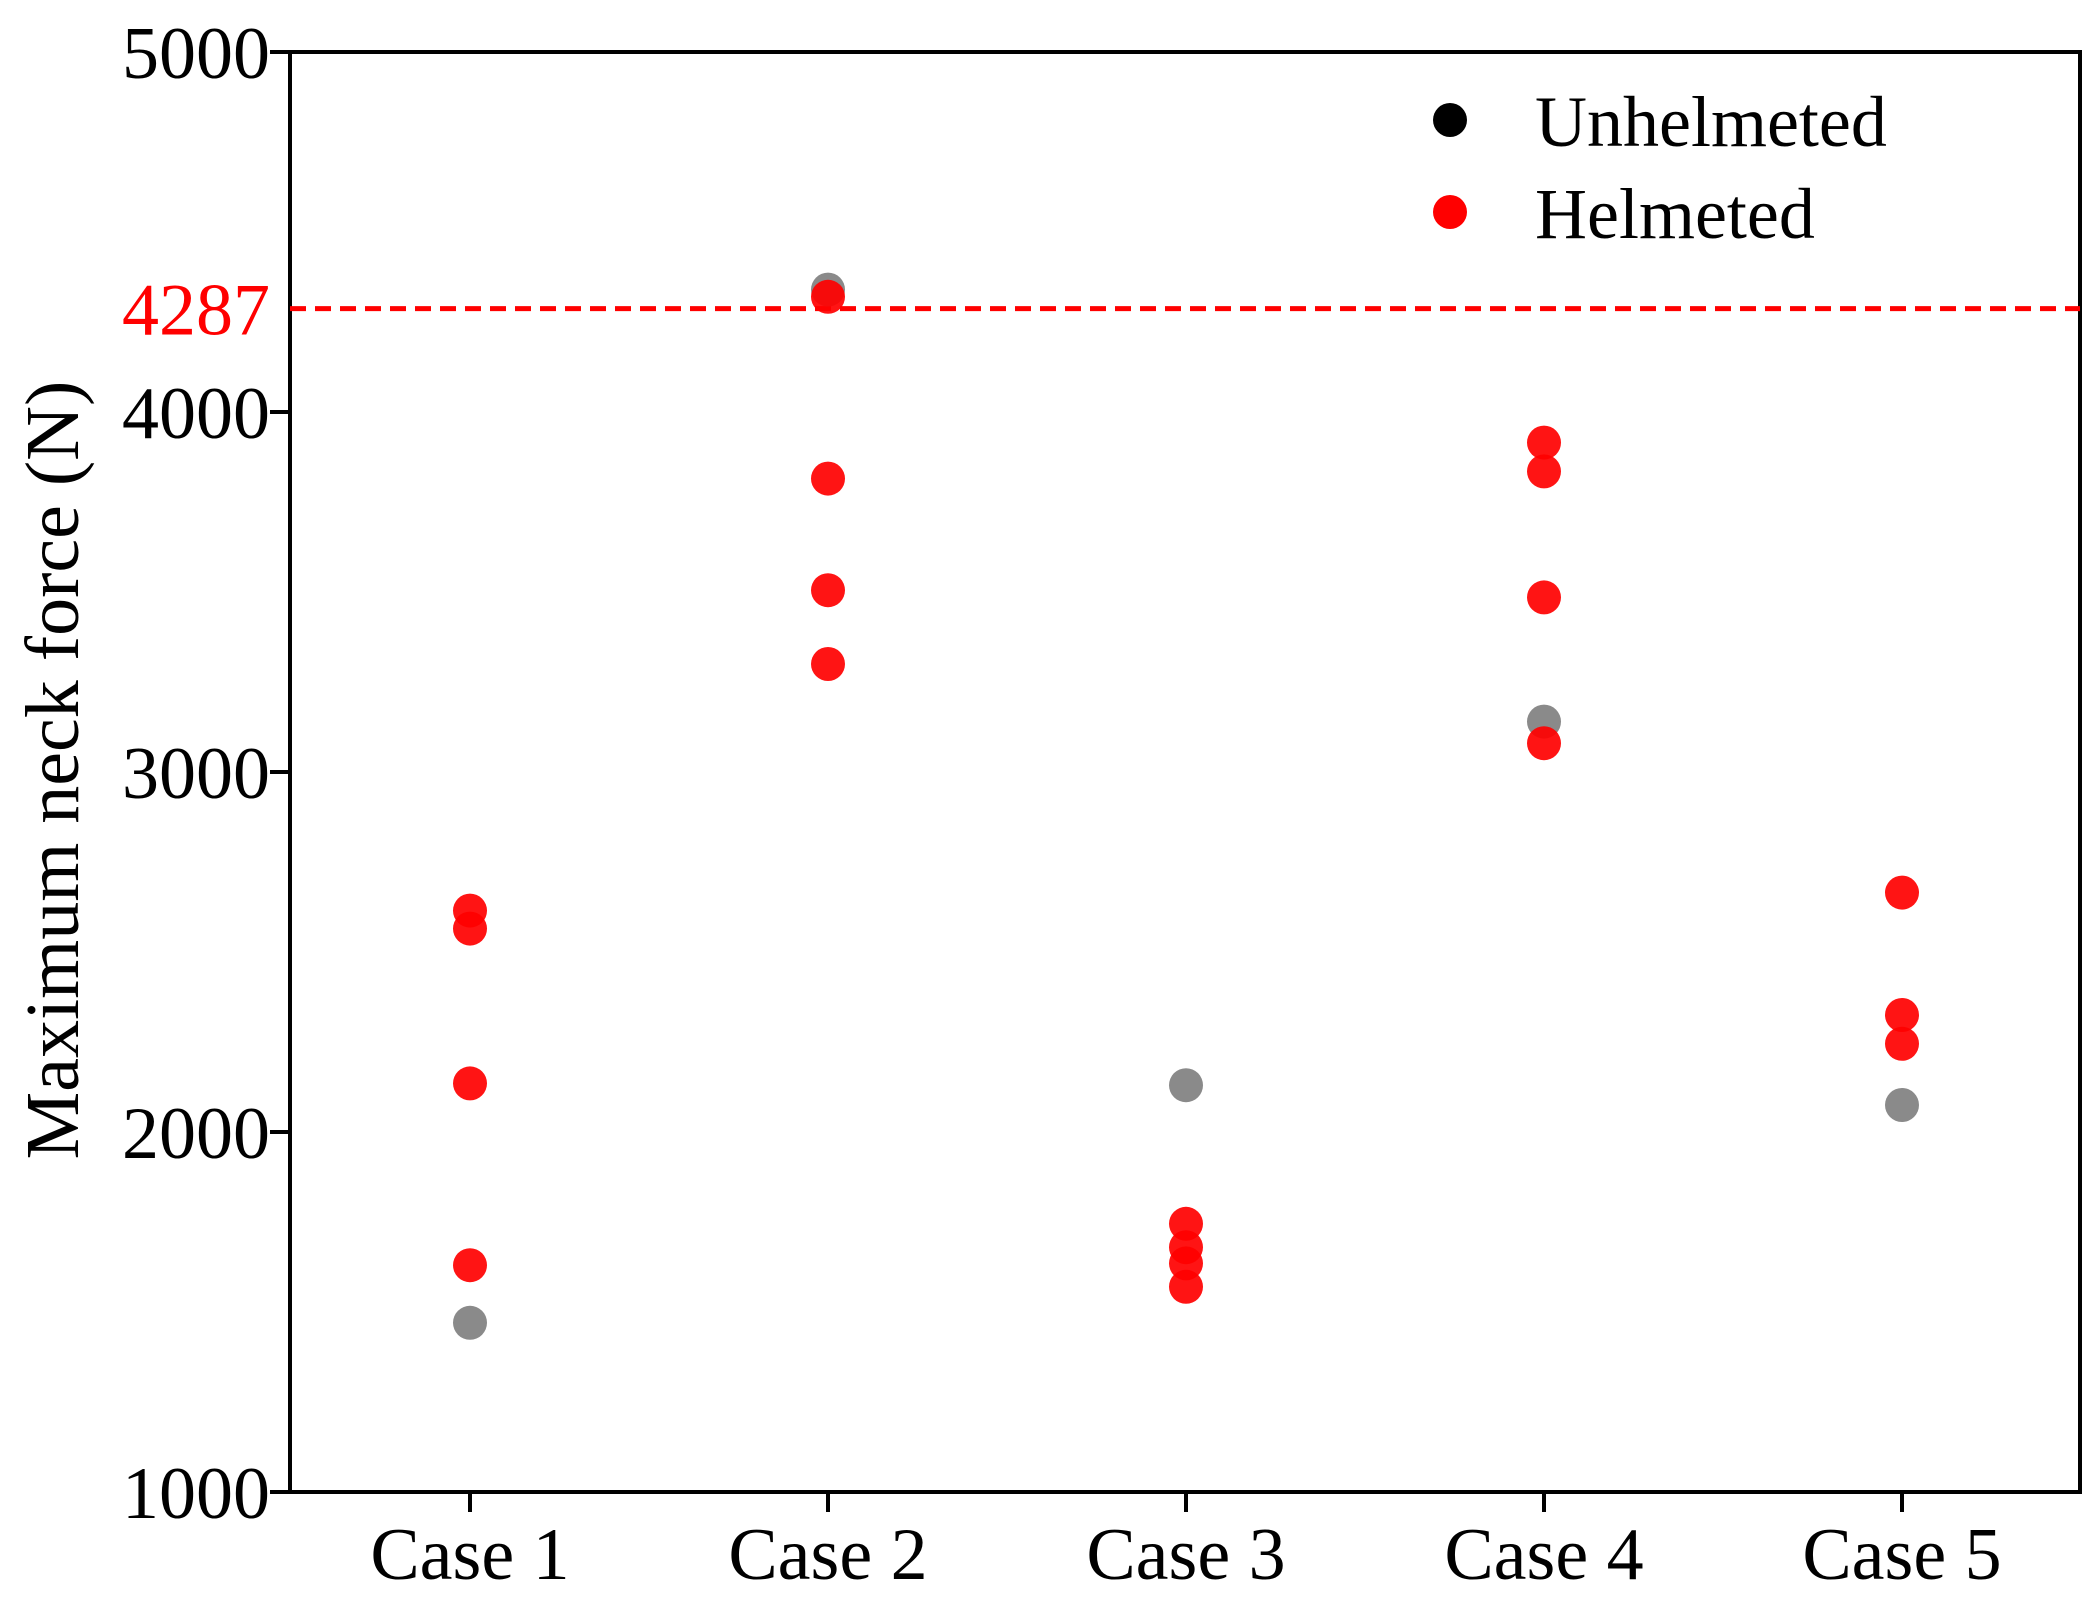 The width and height of the screenshot is (2099, 1602). What do you see at coordinates (469, 1555) in the screenshot?
I see `x-tick-label: Case 1` at bounding box center [469, 1555].